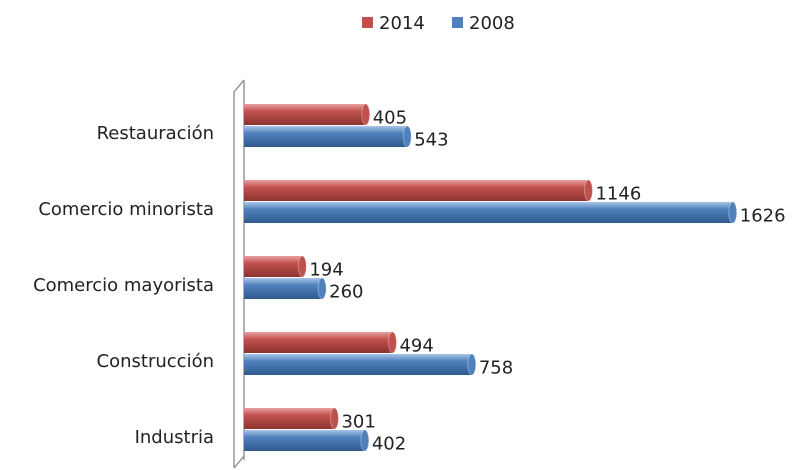 The width and height of the screenshot is (795, 470). I want to click on y-tick-label: Comercio mayorista, so click(123, 285).